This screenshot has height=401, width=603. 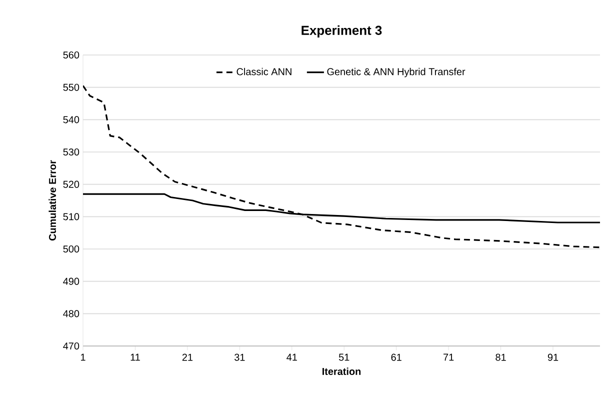 What do you see at coordinates (71, 281) in the screenshot?
I see `y-tick-label: 490` at bounding box center [71, 281].